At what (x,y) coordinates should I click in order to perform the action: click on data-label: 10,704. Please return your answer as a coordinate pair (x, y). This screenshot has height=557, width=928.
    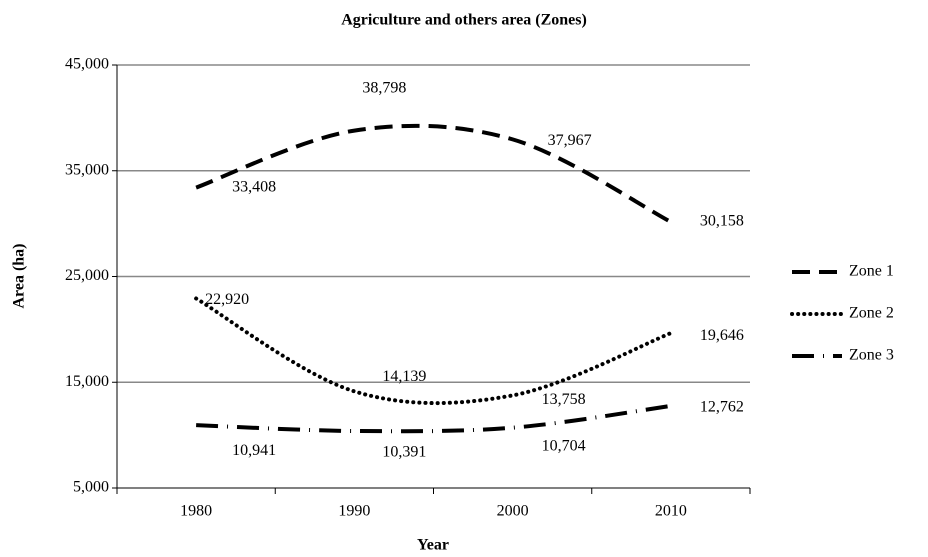
    Looking at the image, I should click on (564, 445).